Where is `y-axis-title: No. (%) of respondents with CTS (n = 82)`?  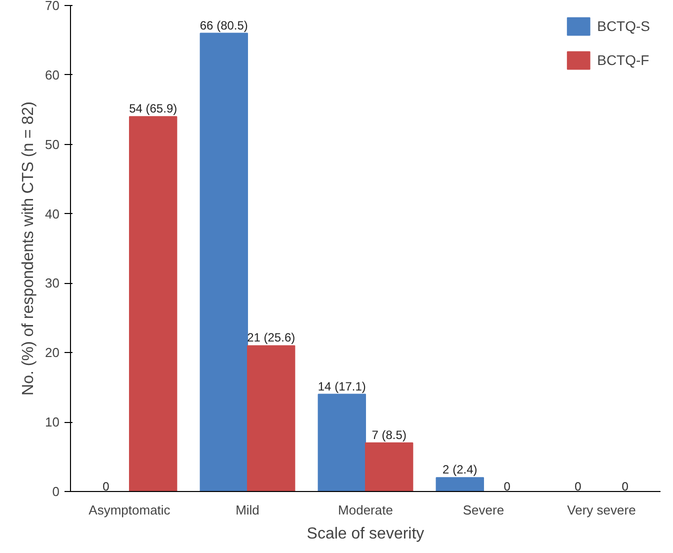 y-axis-title: No. (%) of respondents with CTS (n = 82) is located at coordinates (29, 249).